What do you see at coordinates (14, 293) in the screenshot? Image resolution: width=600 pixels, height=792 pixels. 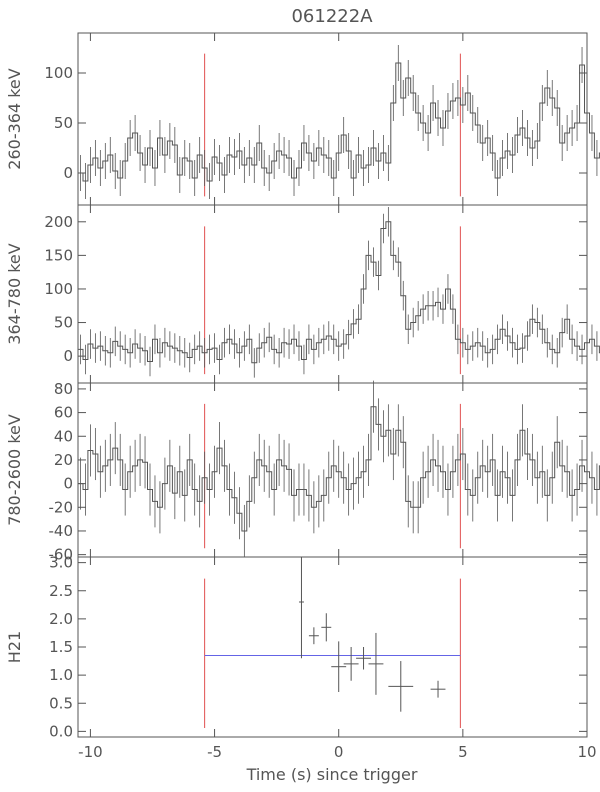 I see `y-axis-label: 364-780 keV` at bounding box center [14, 293].